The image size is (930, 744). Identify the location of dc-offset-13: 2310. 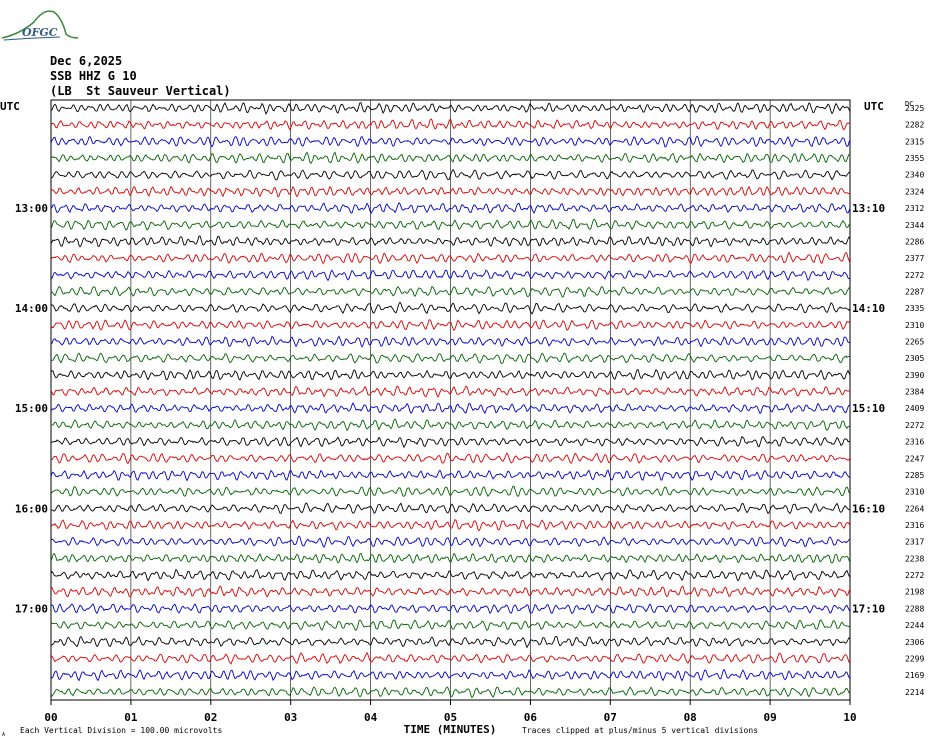
(914, 325).